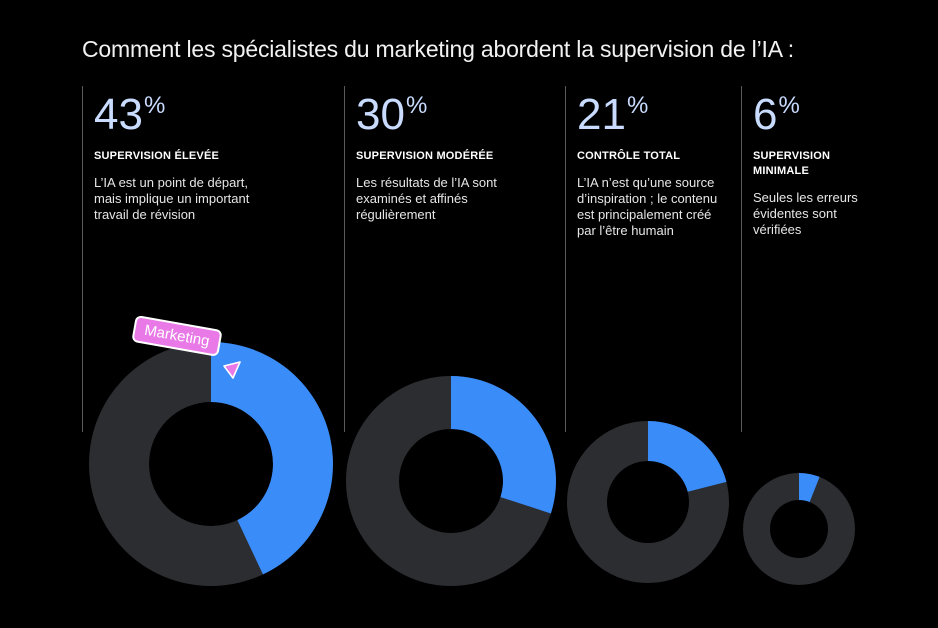 The width and height of the screenshot is (938, 628). What do you see at coordinates (451, 110) in the screenshot?
I see `percent-value: 30%` at bounding box center [451, 110].